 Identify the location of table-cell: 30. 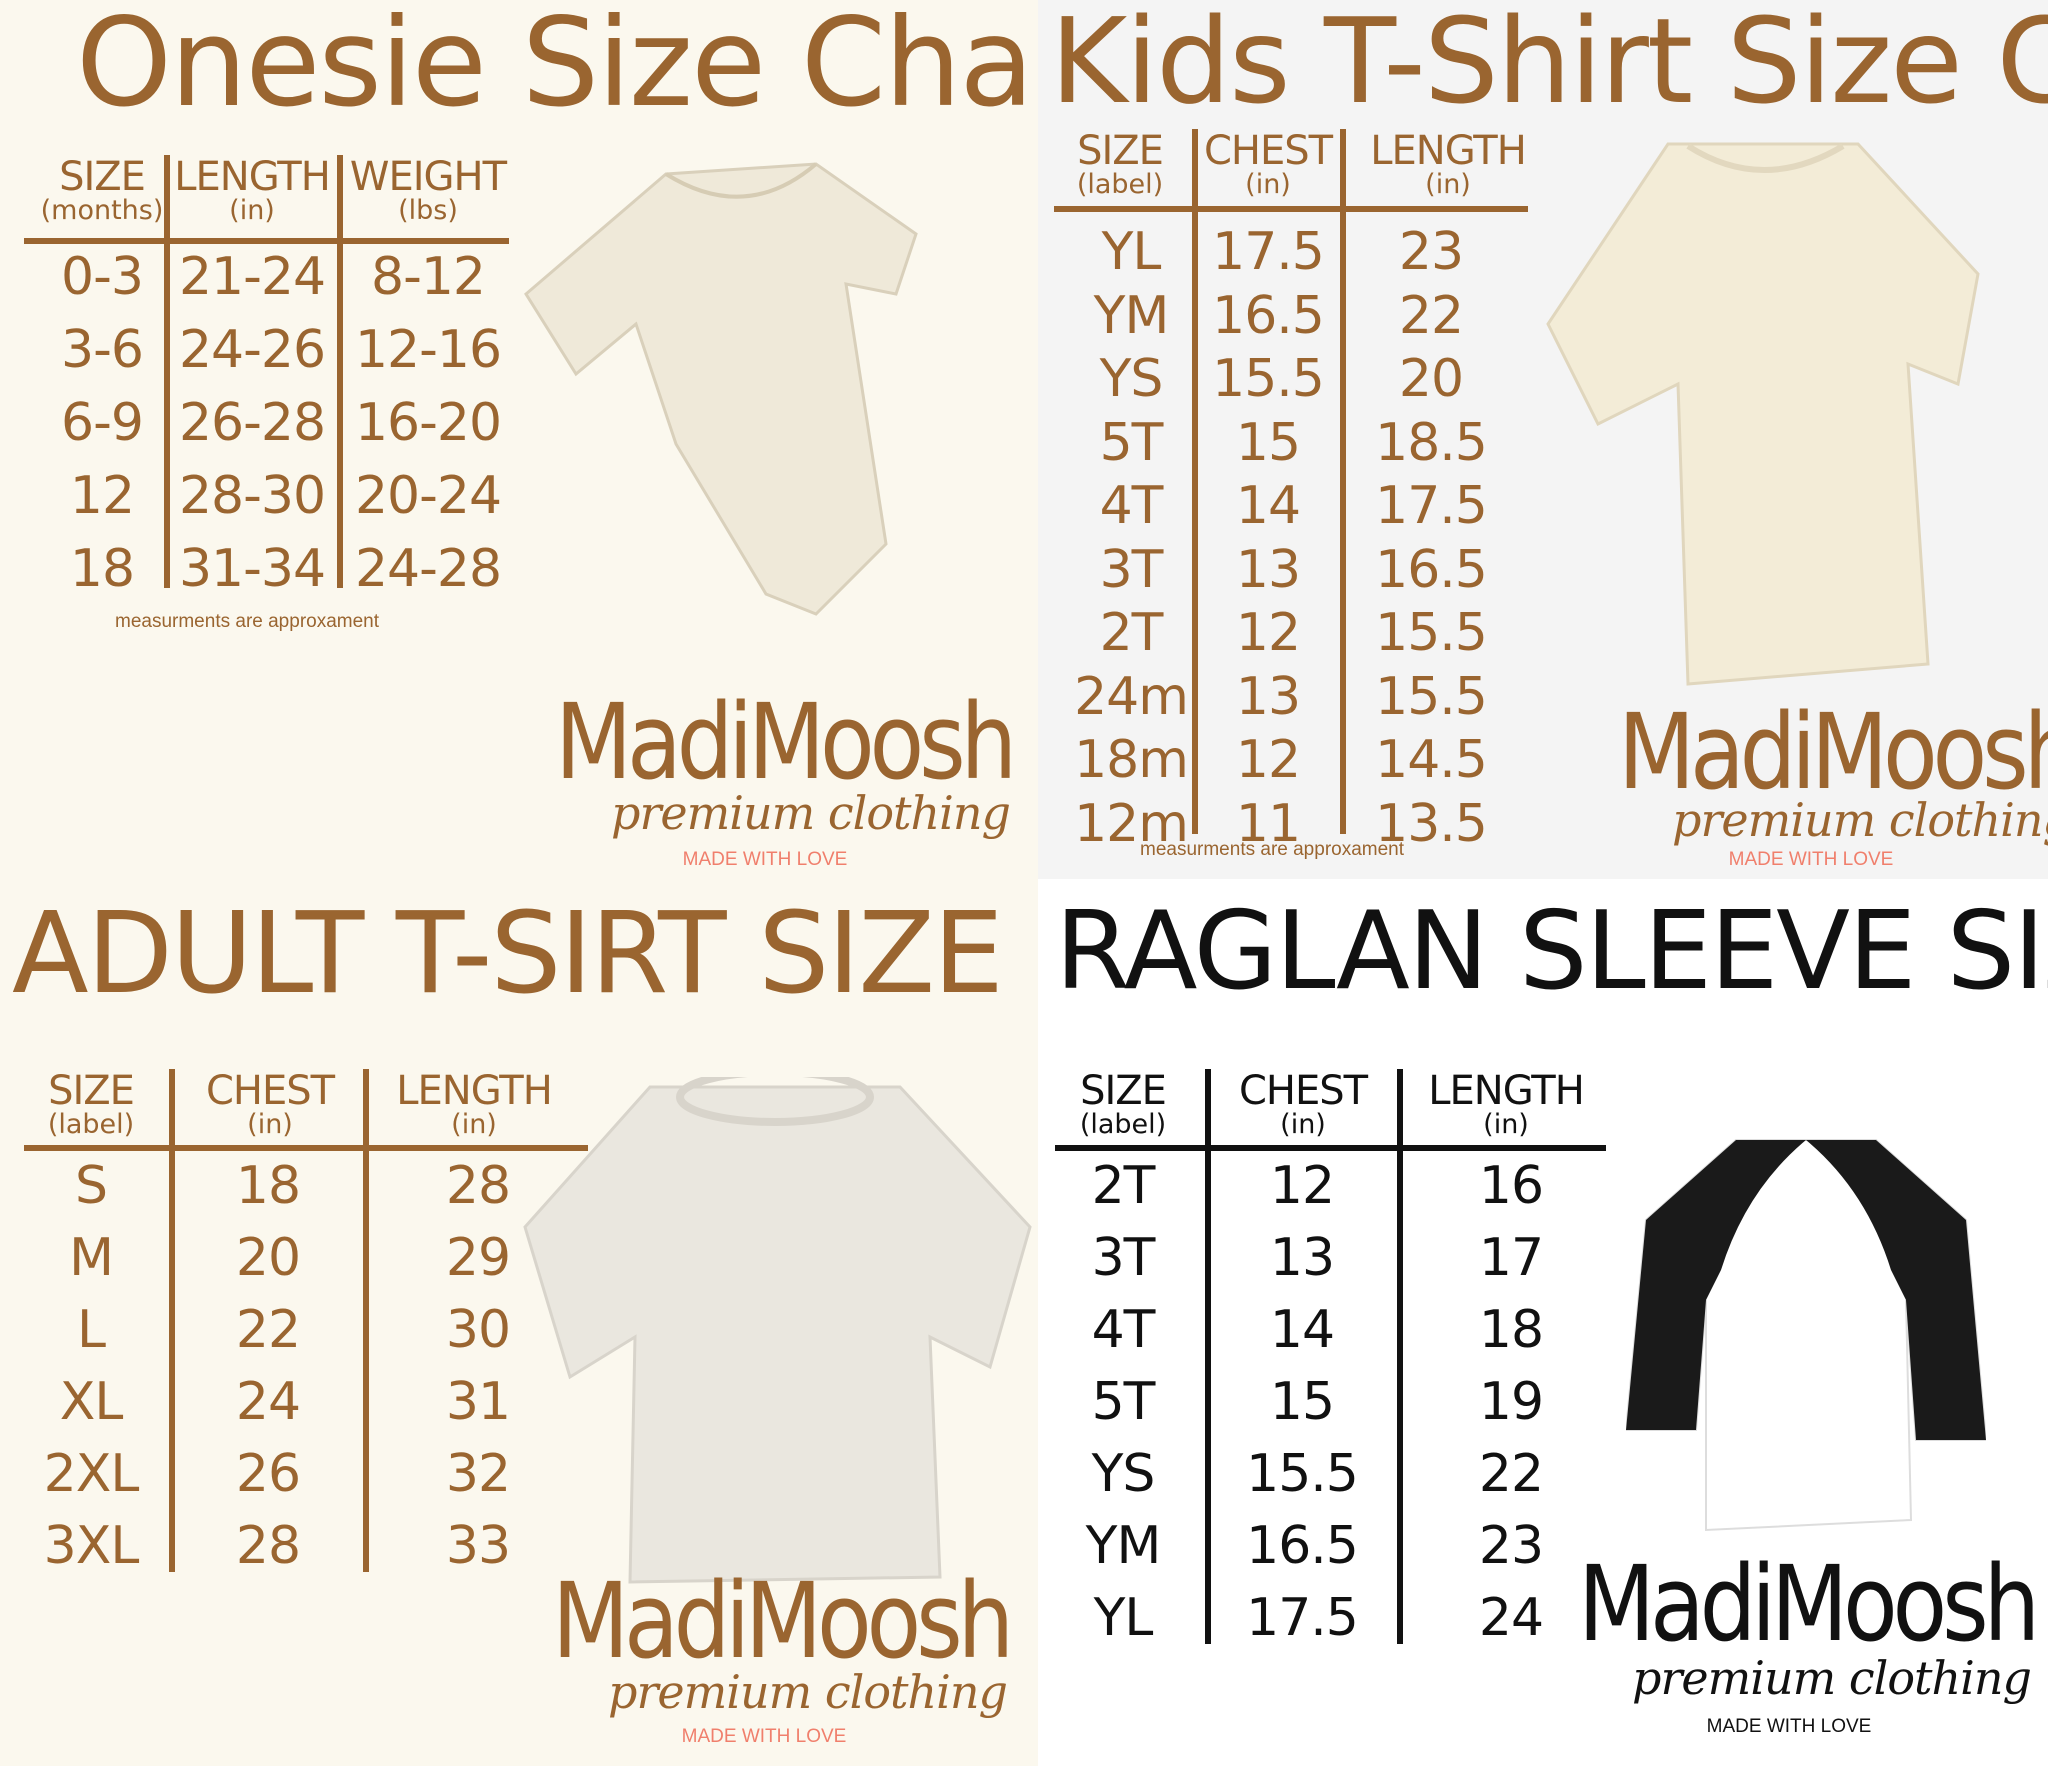
(478, 1330).